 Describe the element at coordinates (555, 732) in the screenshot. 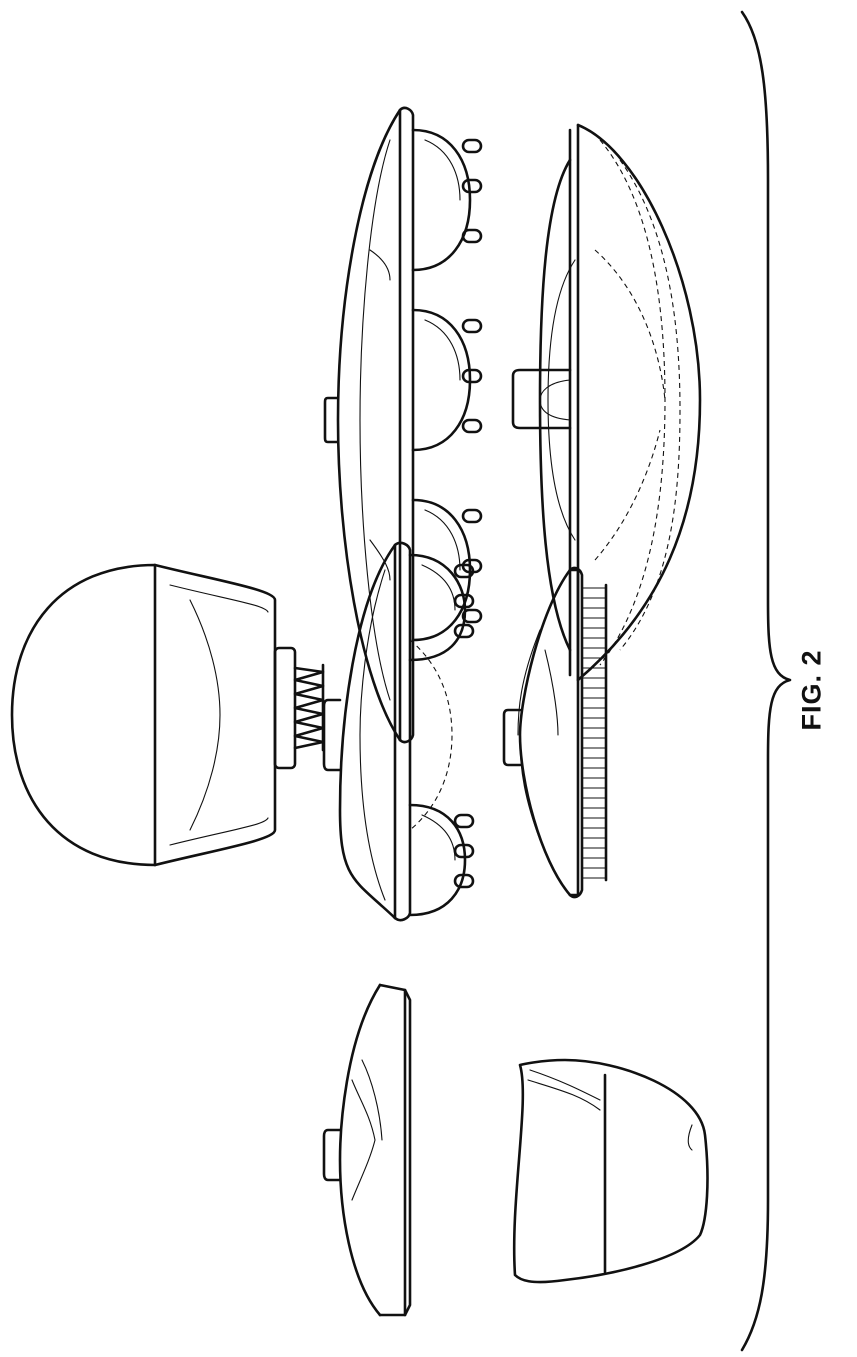

I see `bristle-brush-attachment` at that location.